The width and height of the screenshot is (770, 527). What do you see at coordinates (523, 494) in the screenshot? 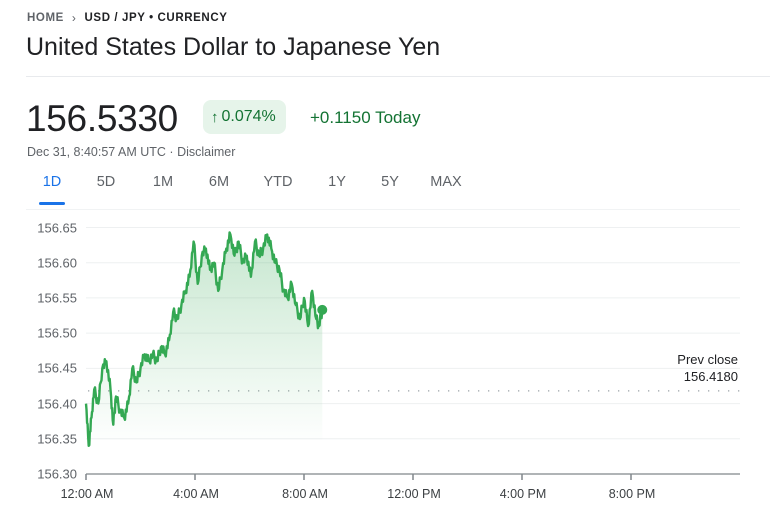
I see `x-tick-label: 4:00 PM` at bounding box center [523, 494].